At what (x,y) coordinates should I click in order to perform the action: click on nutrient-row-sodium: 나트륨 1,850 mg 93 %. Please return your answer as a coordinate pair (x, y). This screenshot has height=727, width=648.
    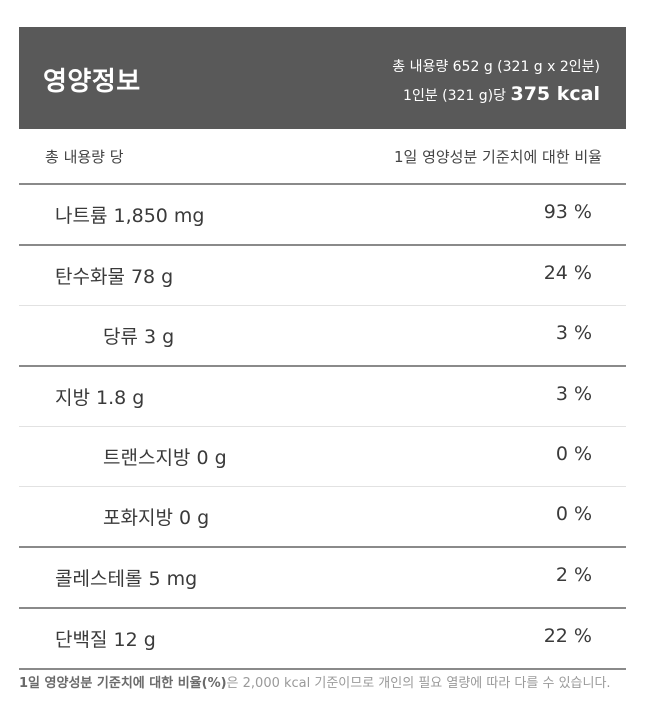
    Looking at the image, I should click on (322, 215).